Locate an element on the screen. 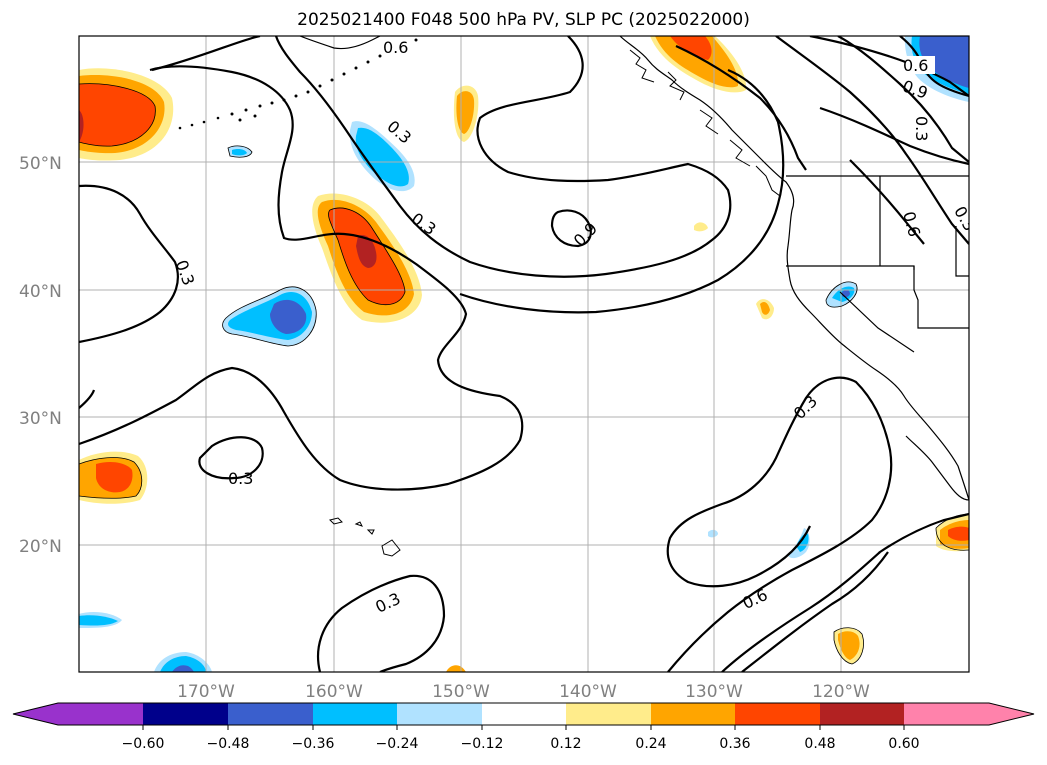  colorbar-tick: 0.60 is located at coordinates (903, 744).